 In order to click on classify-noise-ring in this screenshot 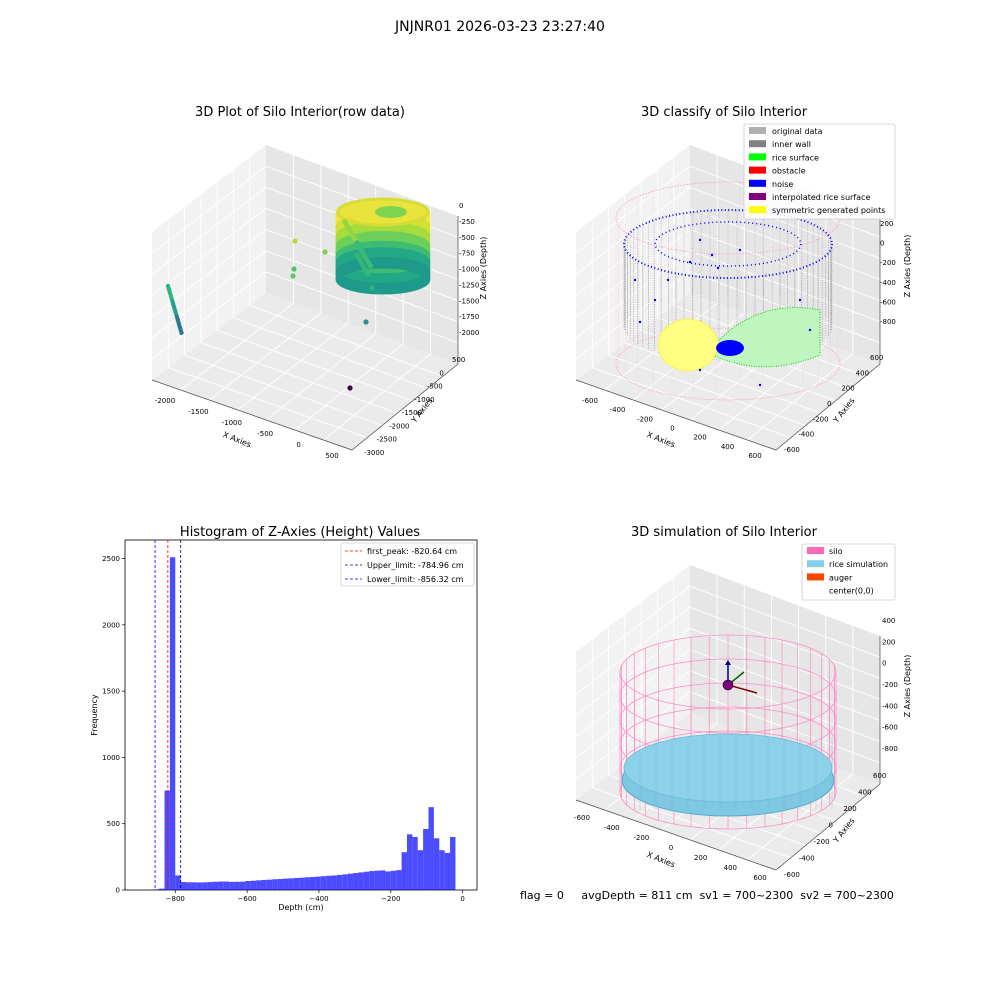, I will do `click(728, 244)`.